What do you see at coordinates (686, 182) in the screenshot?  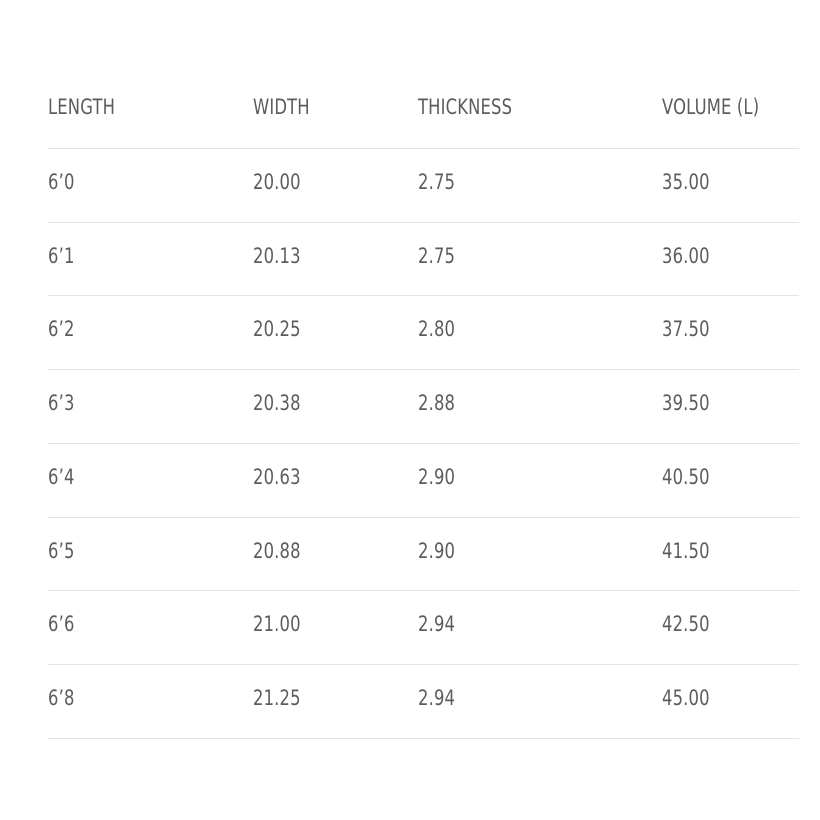 I see `table-cell: 35.00` at bounding box center [686, 182].